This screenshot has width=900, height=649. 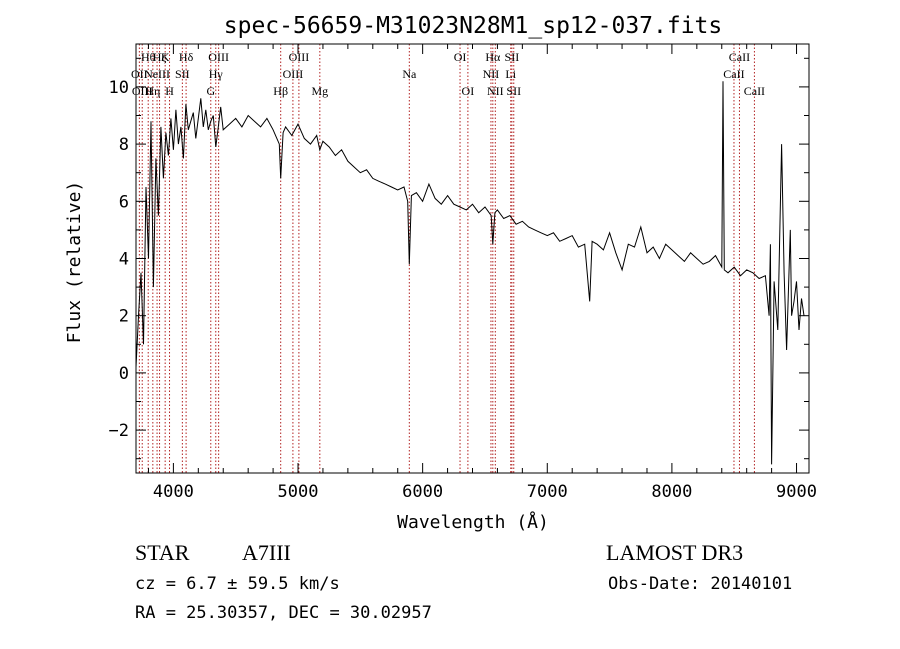 What do you see at coordinates (173, 492) in the screenshot?
I see `x-tick-label-0: 4000` at bounding box center [173, 492].